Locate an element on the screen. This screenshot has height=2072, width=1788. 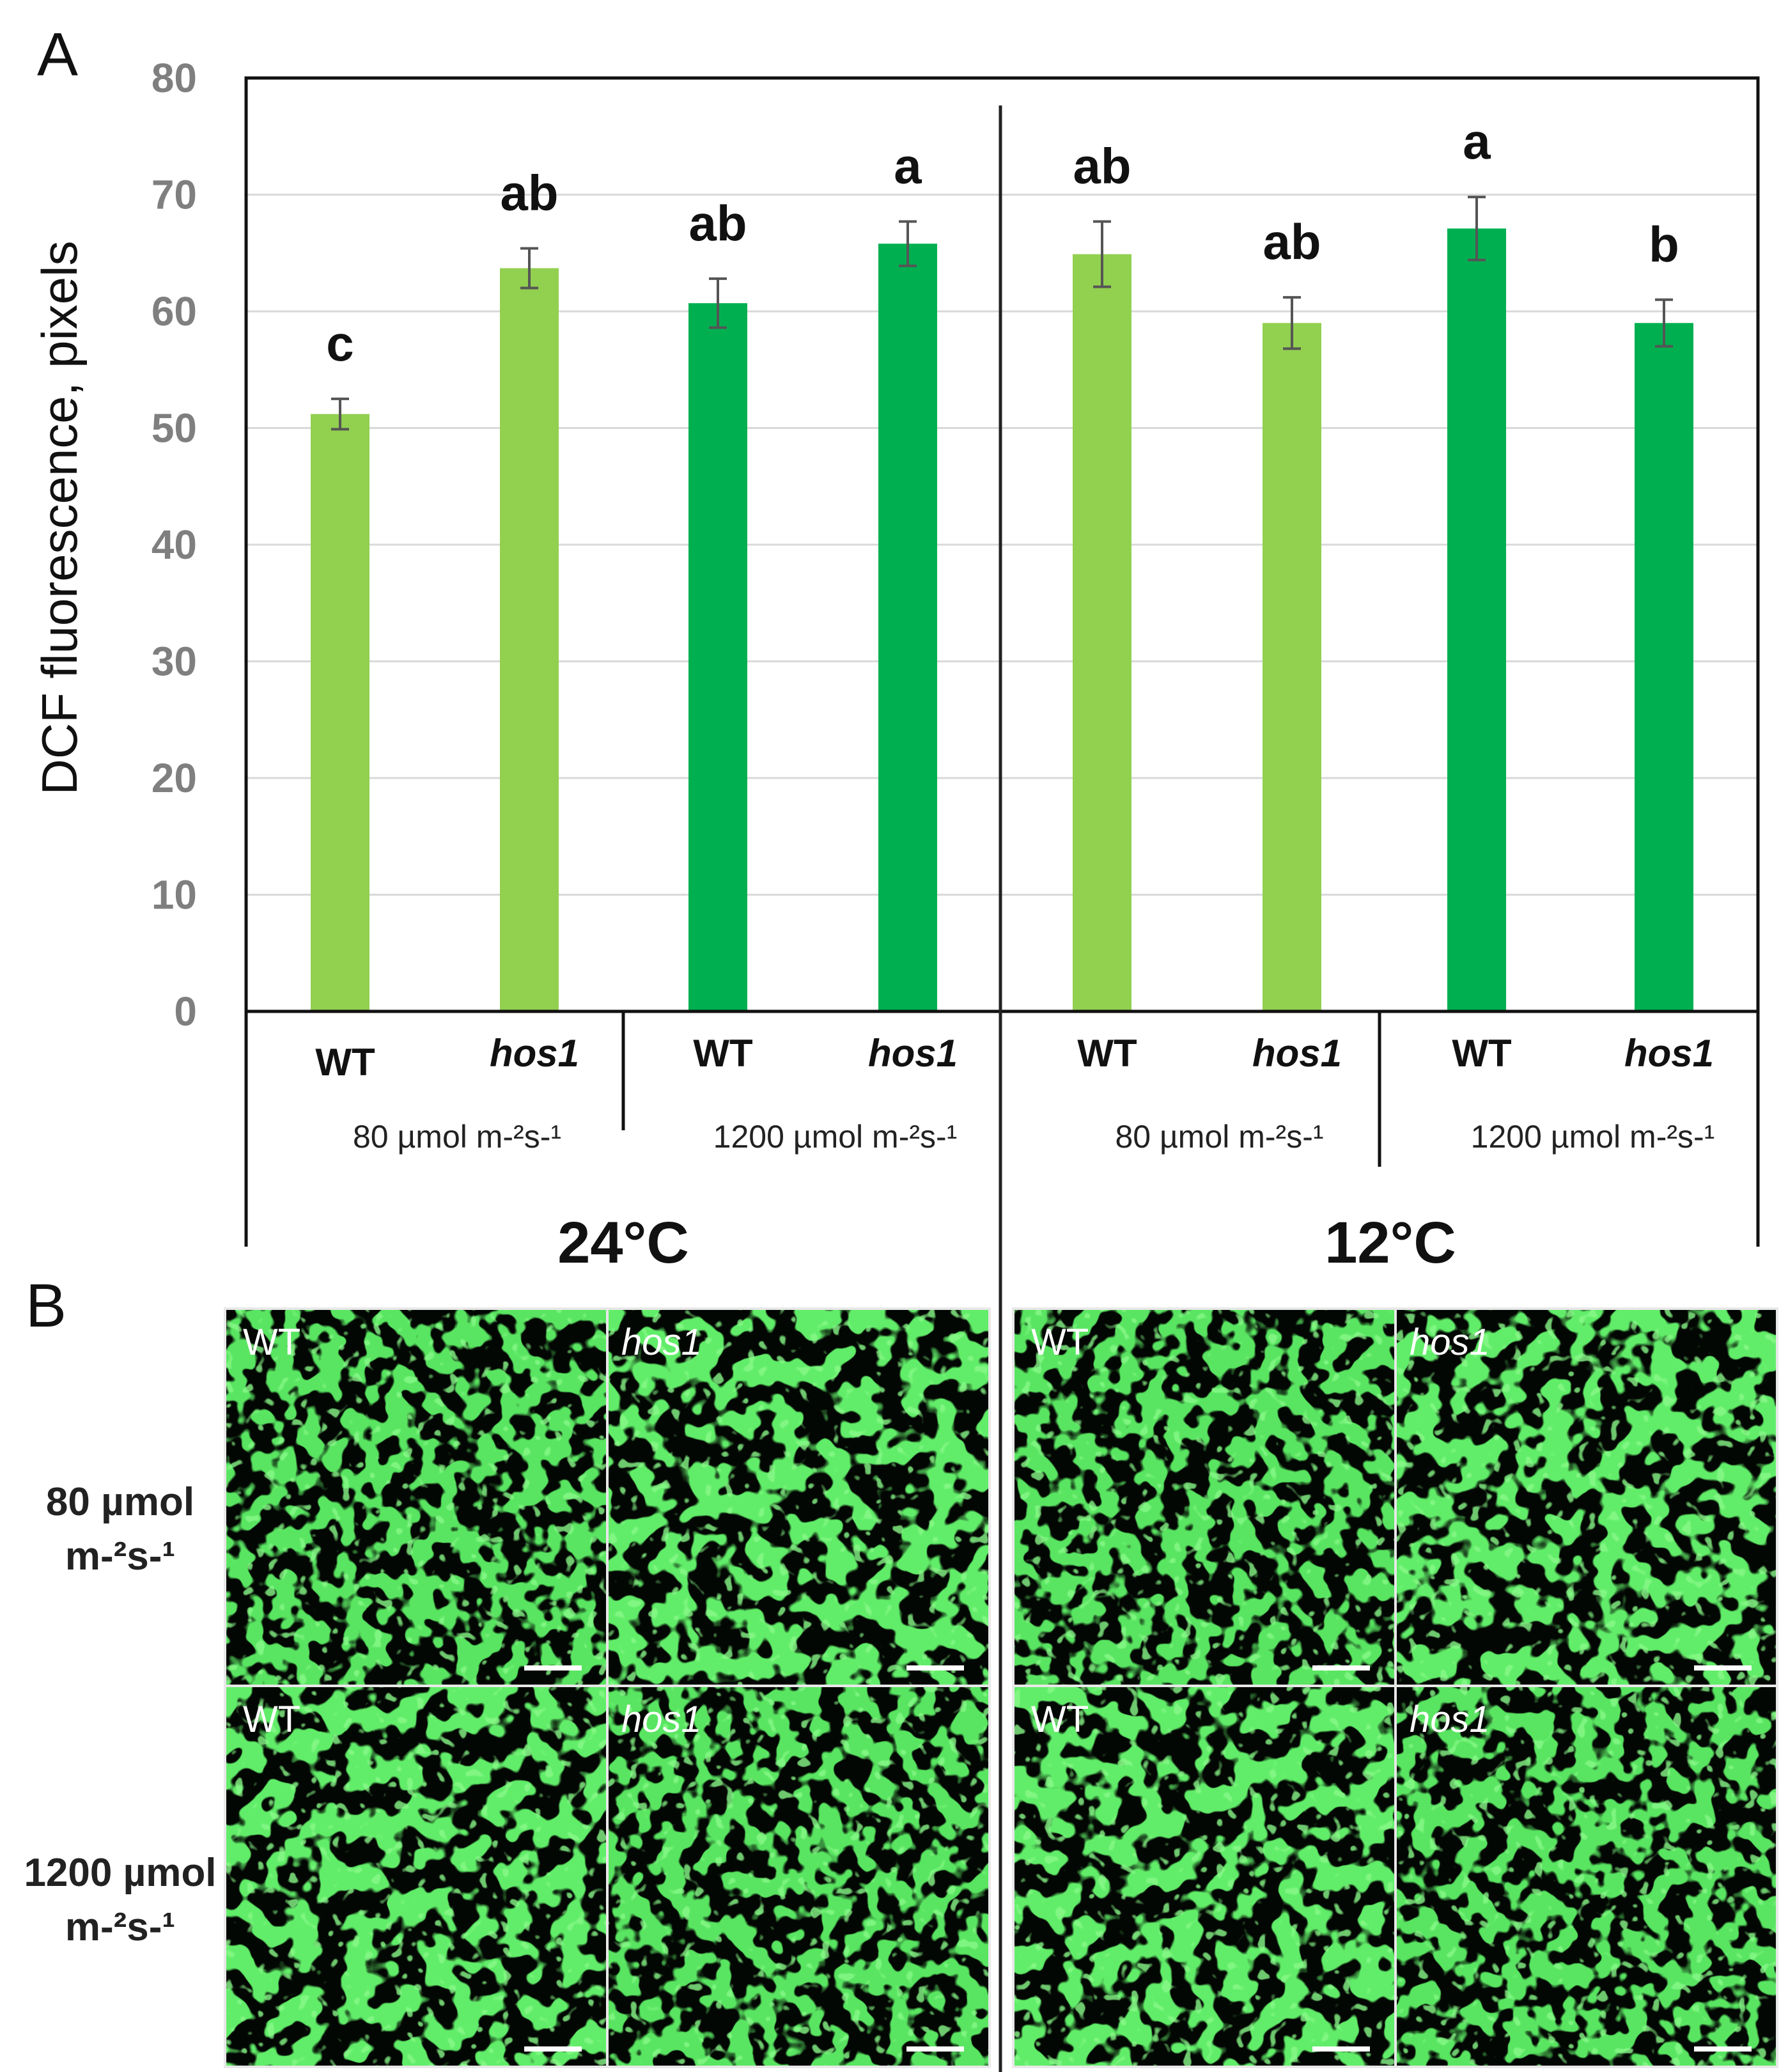
bar-24c-1200-hos1 is located at coordinates (908, 627).